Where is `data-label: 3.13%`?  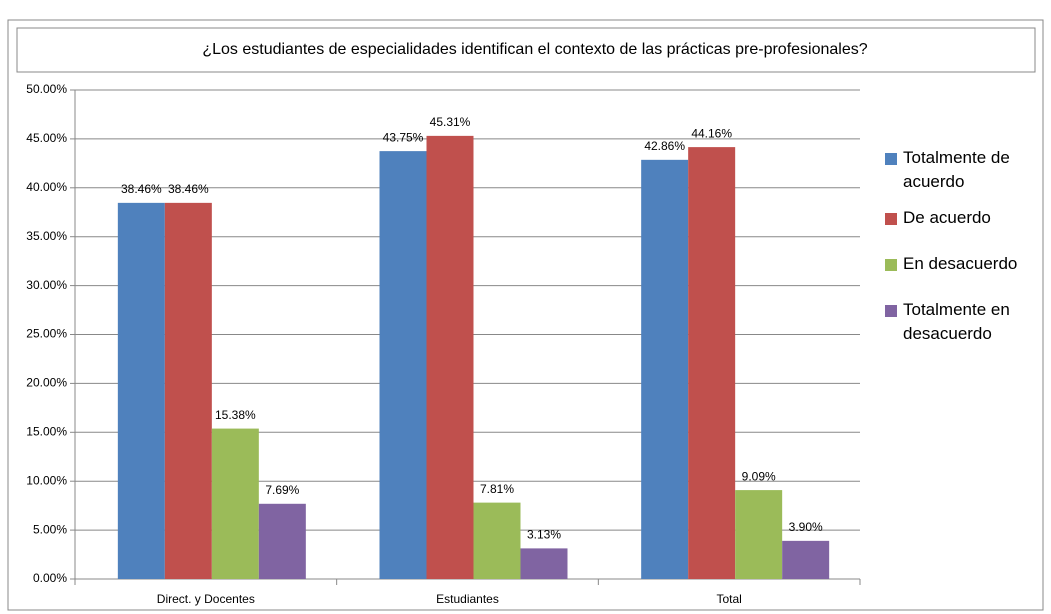
data-label: 3.13% is located at coordinates (544, 535).